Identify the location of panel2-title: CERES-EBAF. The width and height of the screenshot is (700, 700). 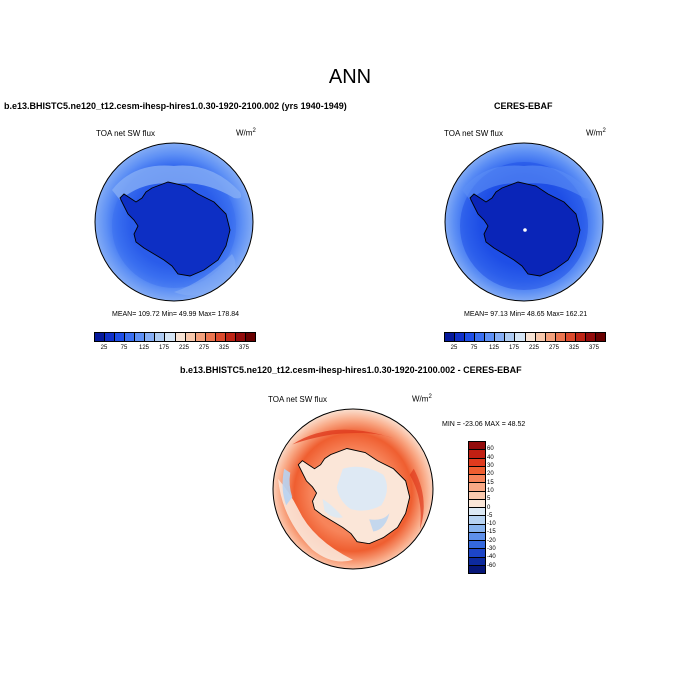
(523, 106).